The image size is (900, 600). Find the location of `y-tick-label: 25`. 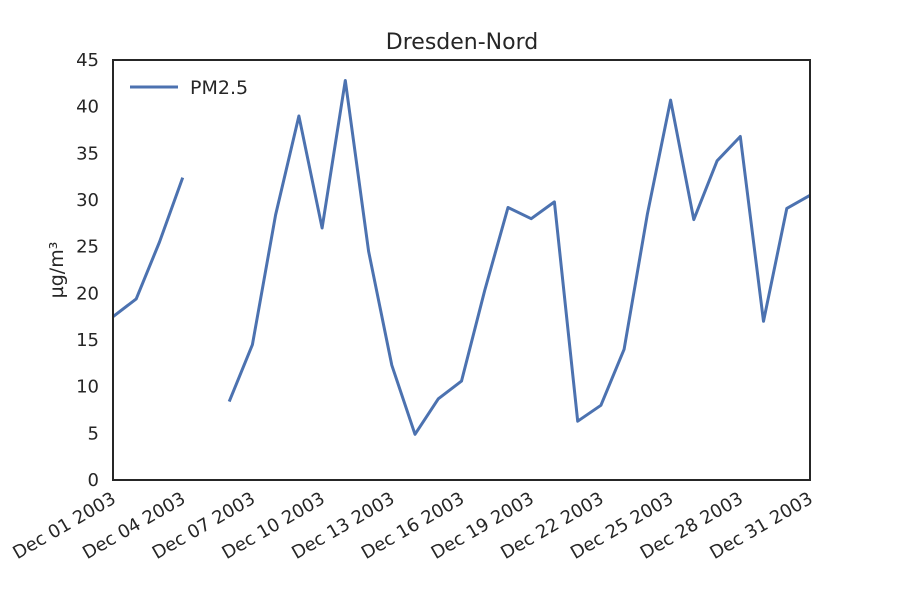

y-tick-label: 25 is located at coordinates (87, 247).